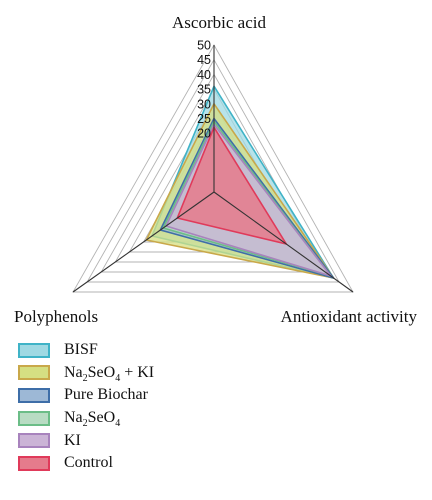  What do you see at coordinates (106, 395) in the screenshot?
I see `legend-label: Pure Biochar` at bounding box center [106, 395].